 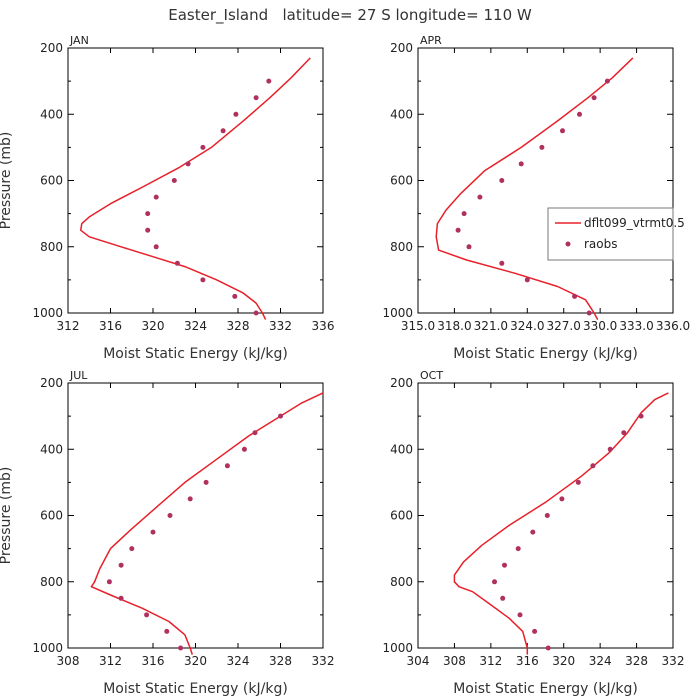 What do you see at coordinates (673, 326) in the screenshot?
I see `x-tick-label: 336.0` at bounding box center [673, 326].